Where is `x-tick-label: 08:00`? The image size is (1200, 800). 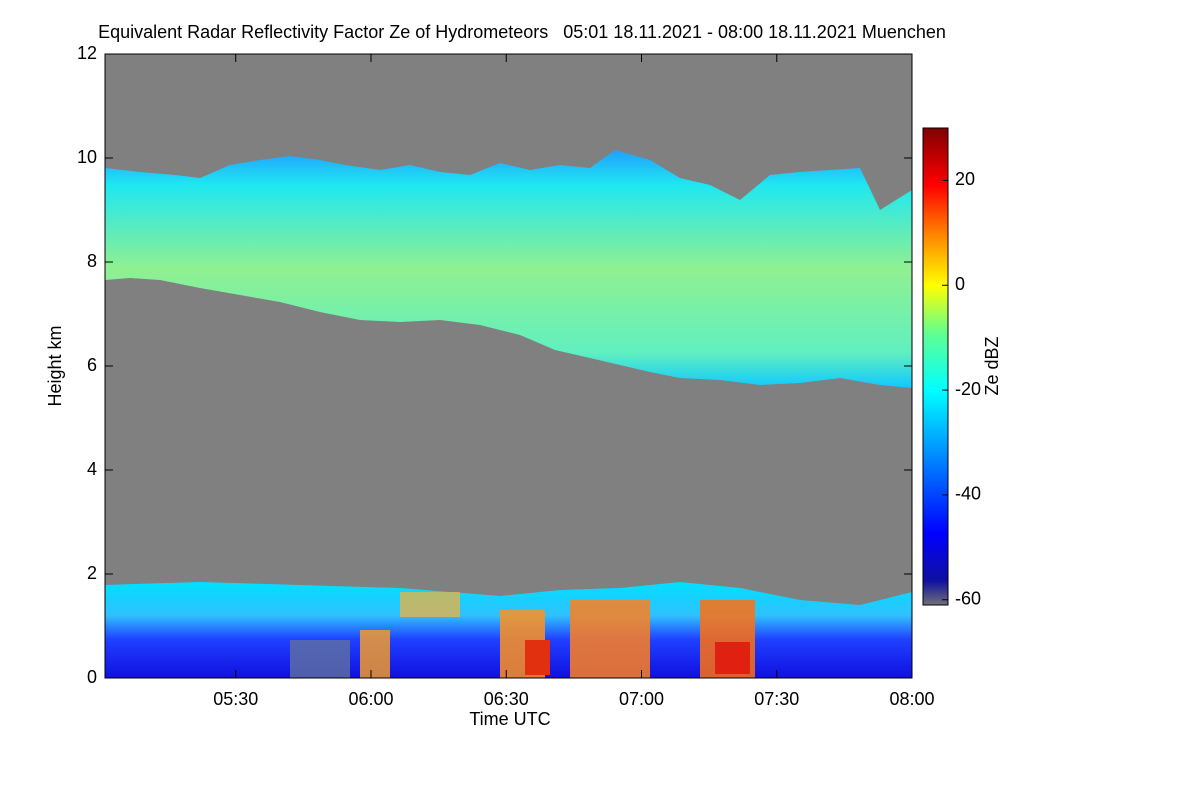 x-tick-label: 08:00 is located at coordinates (911, 699).